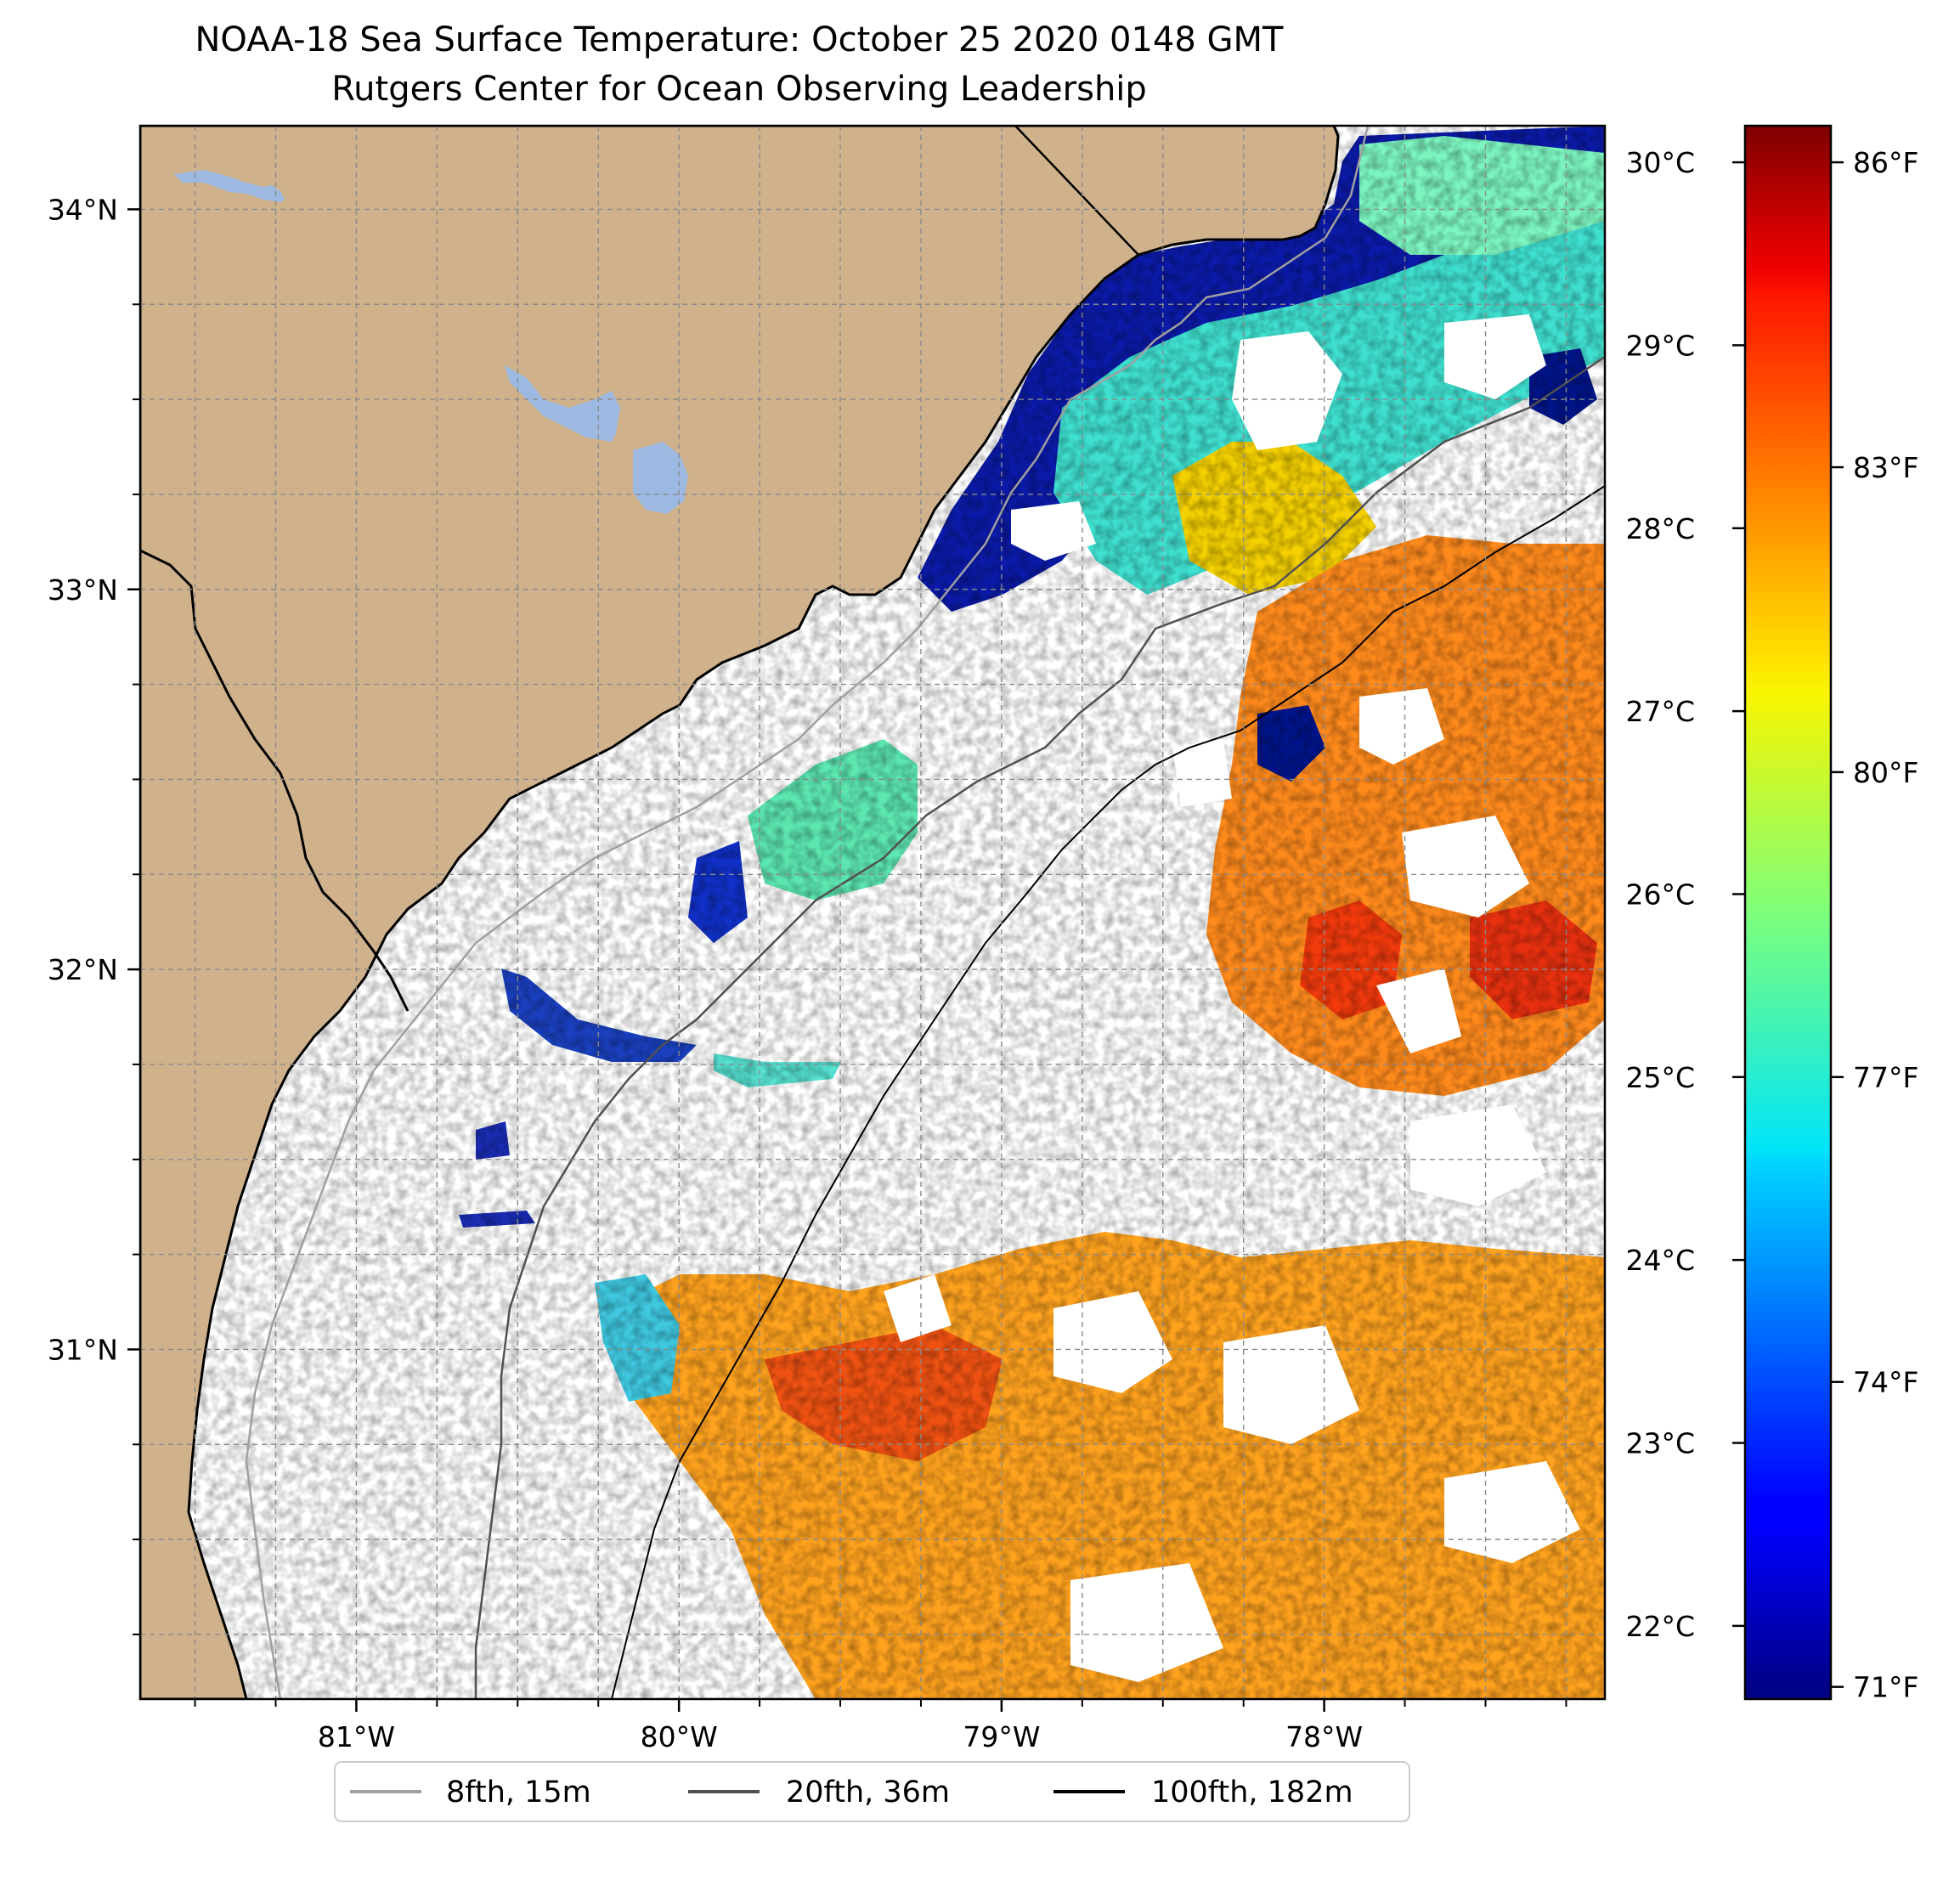  What do you see at coordinates (1002, 1737) in the screenshot?
I see `lon-tick-label: 79°W` at bounding box center [1002, 1737].